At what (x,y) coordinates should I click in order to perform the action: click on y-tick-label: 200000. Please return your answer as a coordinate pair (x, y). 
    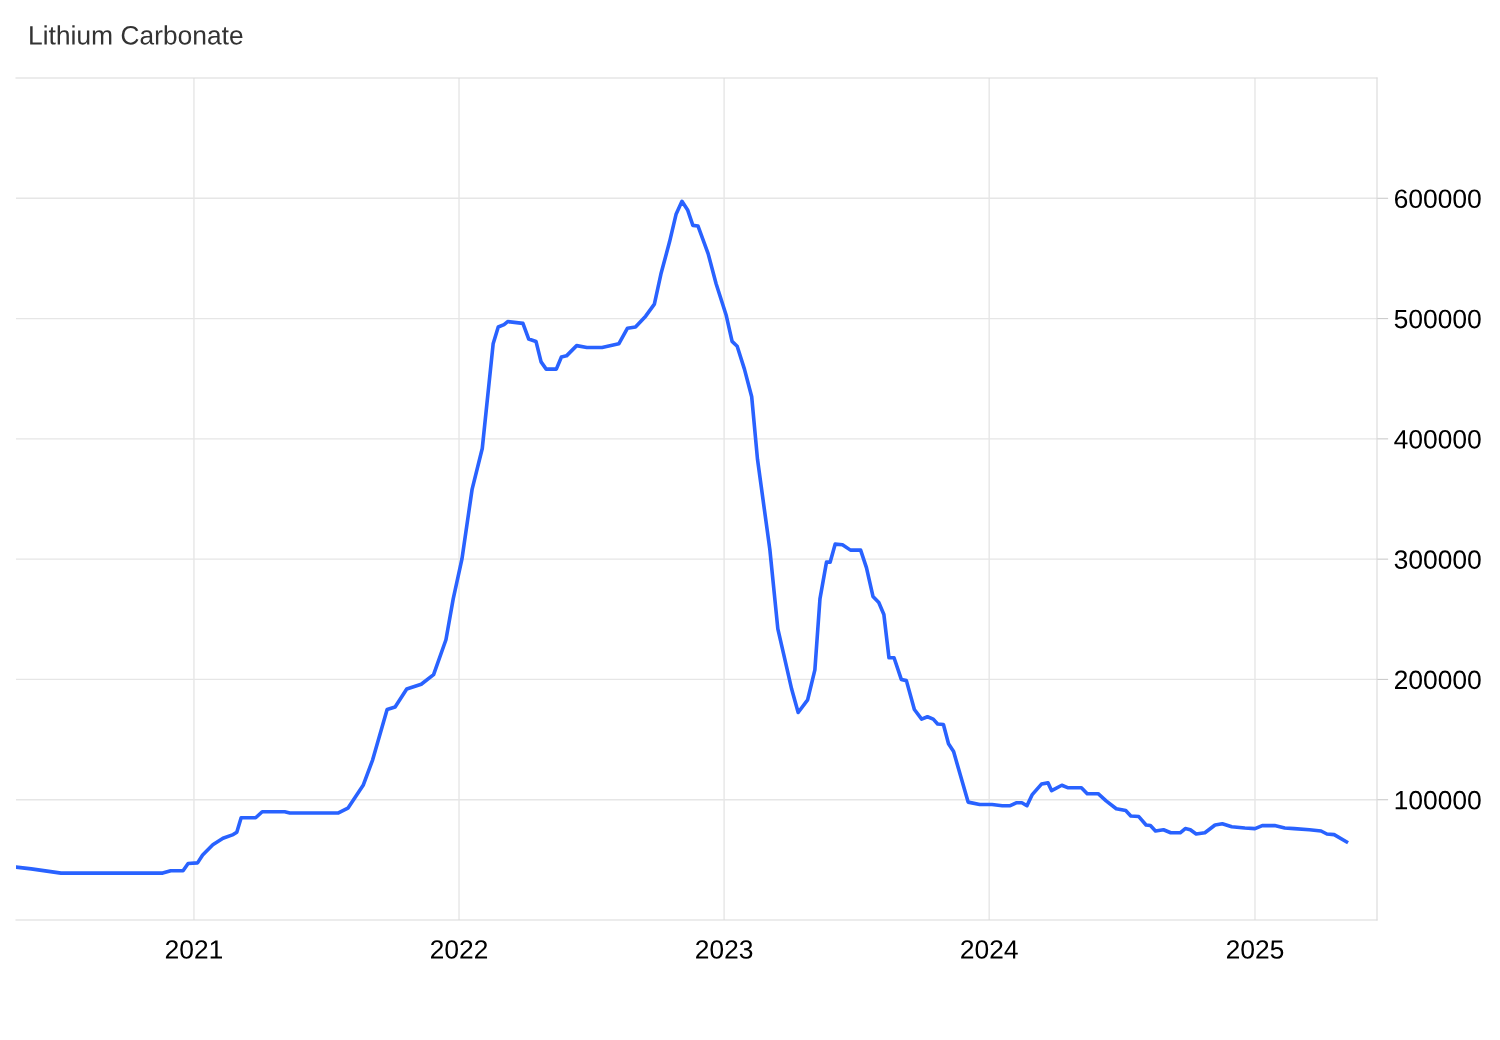
    Looking at the image, I should click on (1437, 680).